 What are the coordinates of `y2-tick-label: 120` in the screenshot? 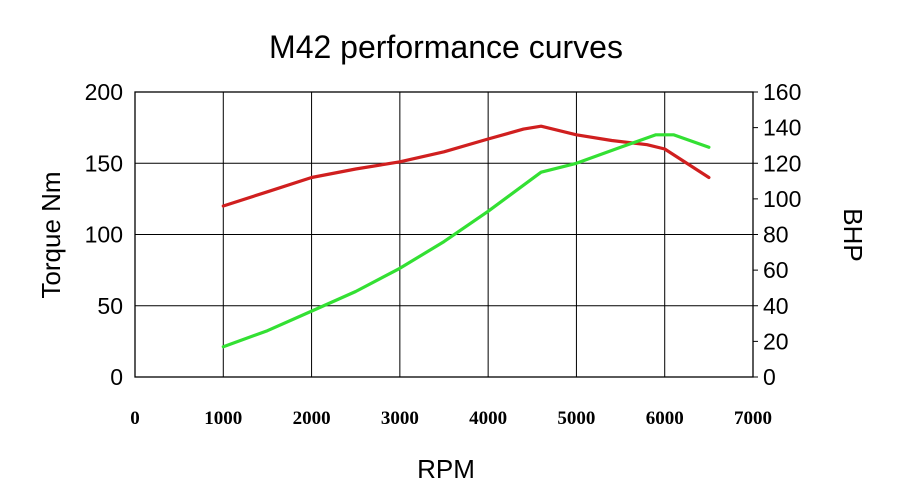 It's located at (782, 163).